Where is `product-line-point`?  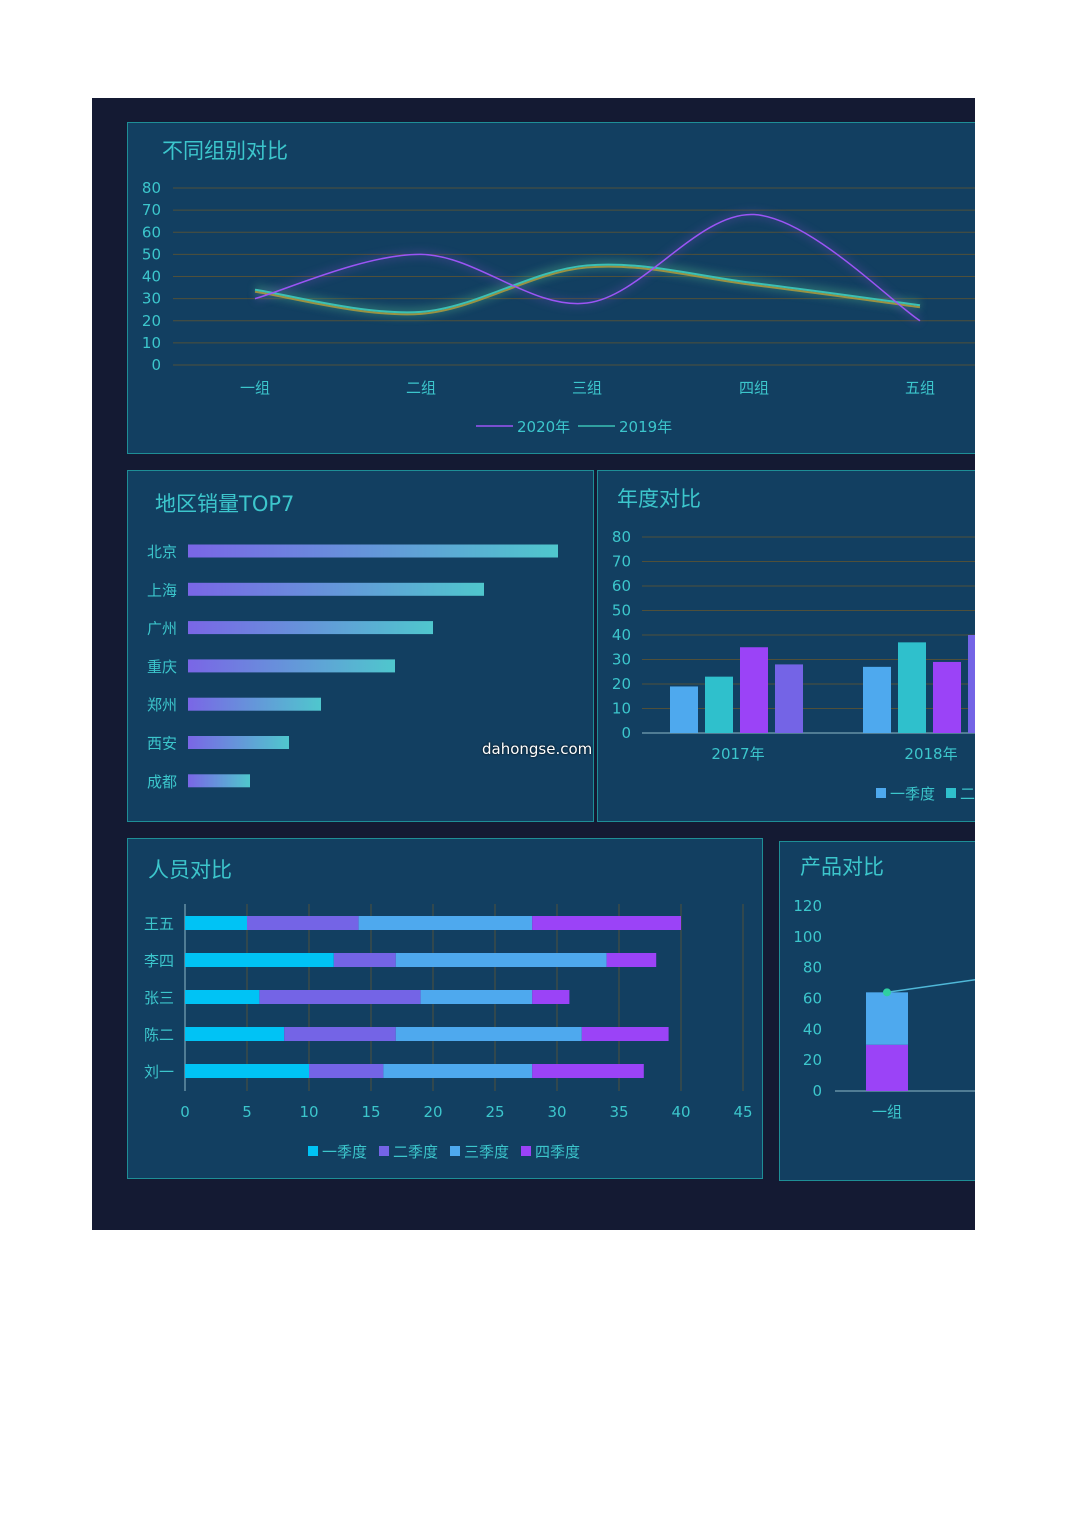
product-line-point is located at coordinates (887, 992).